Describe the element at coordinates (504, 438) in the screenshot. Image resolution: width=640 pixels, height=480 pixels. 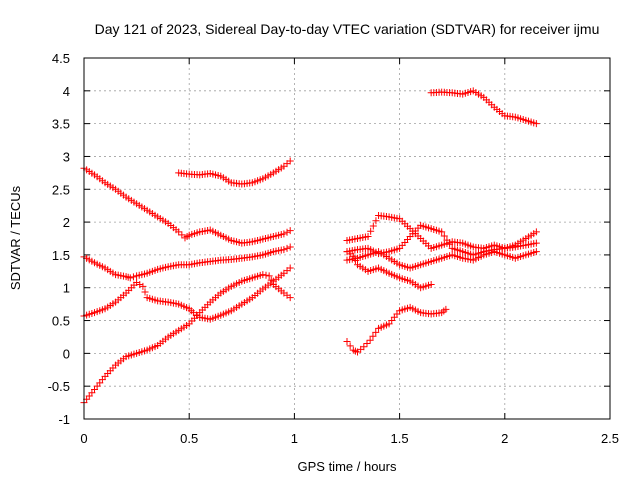
I see `x-tick-label: 2` at that location.